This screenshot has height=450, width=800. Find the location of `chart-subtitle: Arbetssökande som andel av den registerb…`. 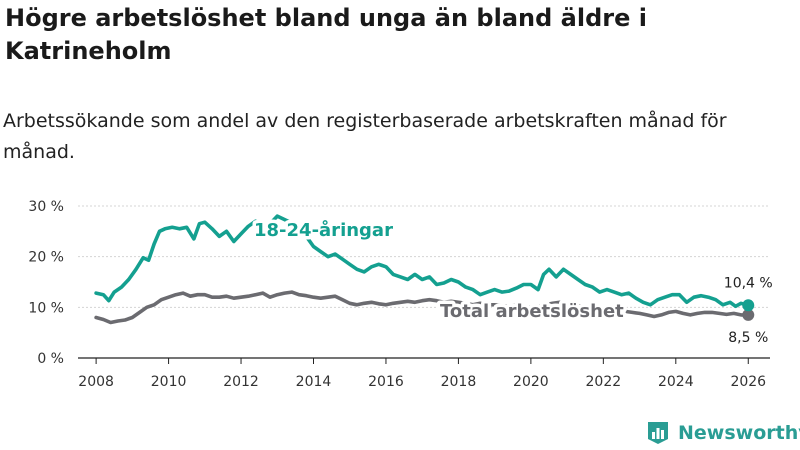

chart-subtitle: Arbetssökande som andel av den registerb… is located at coordinates (365, 136).